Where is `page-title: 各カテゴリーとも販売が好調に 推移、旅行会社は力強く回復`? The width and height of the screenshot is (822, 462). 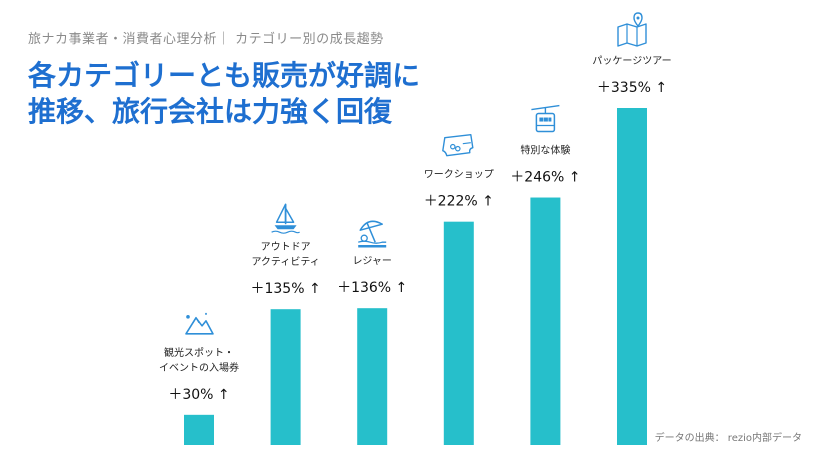 page-title: 各カテゴリーとも販売が好調に 推移、旅行会社は力強く回復 is located at coordinates (224, 94).